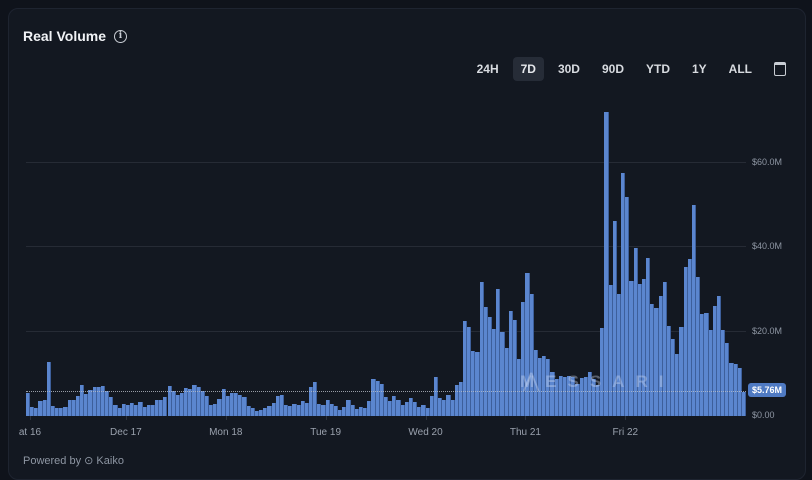 Image resolution: width=812 pixels, height=480 pixels. I want to click on range-ytd-button: YTD, so click(657, 69).